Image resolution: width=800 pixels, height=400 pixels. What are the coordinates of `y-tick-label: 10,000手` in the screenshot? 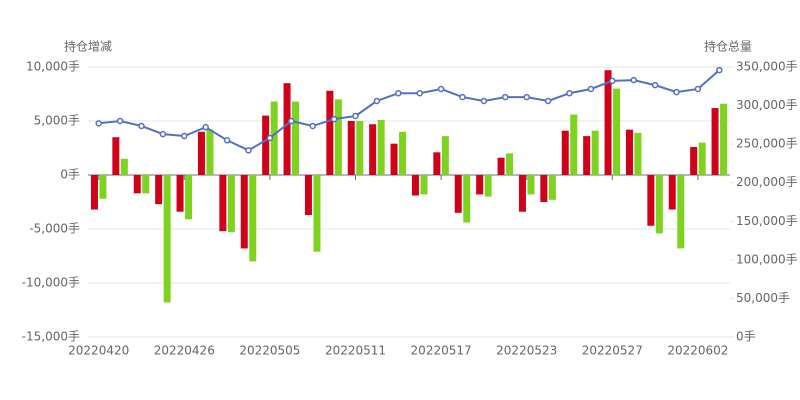 It's located at (53, 67).